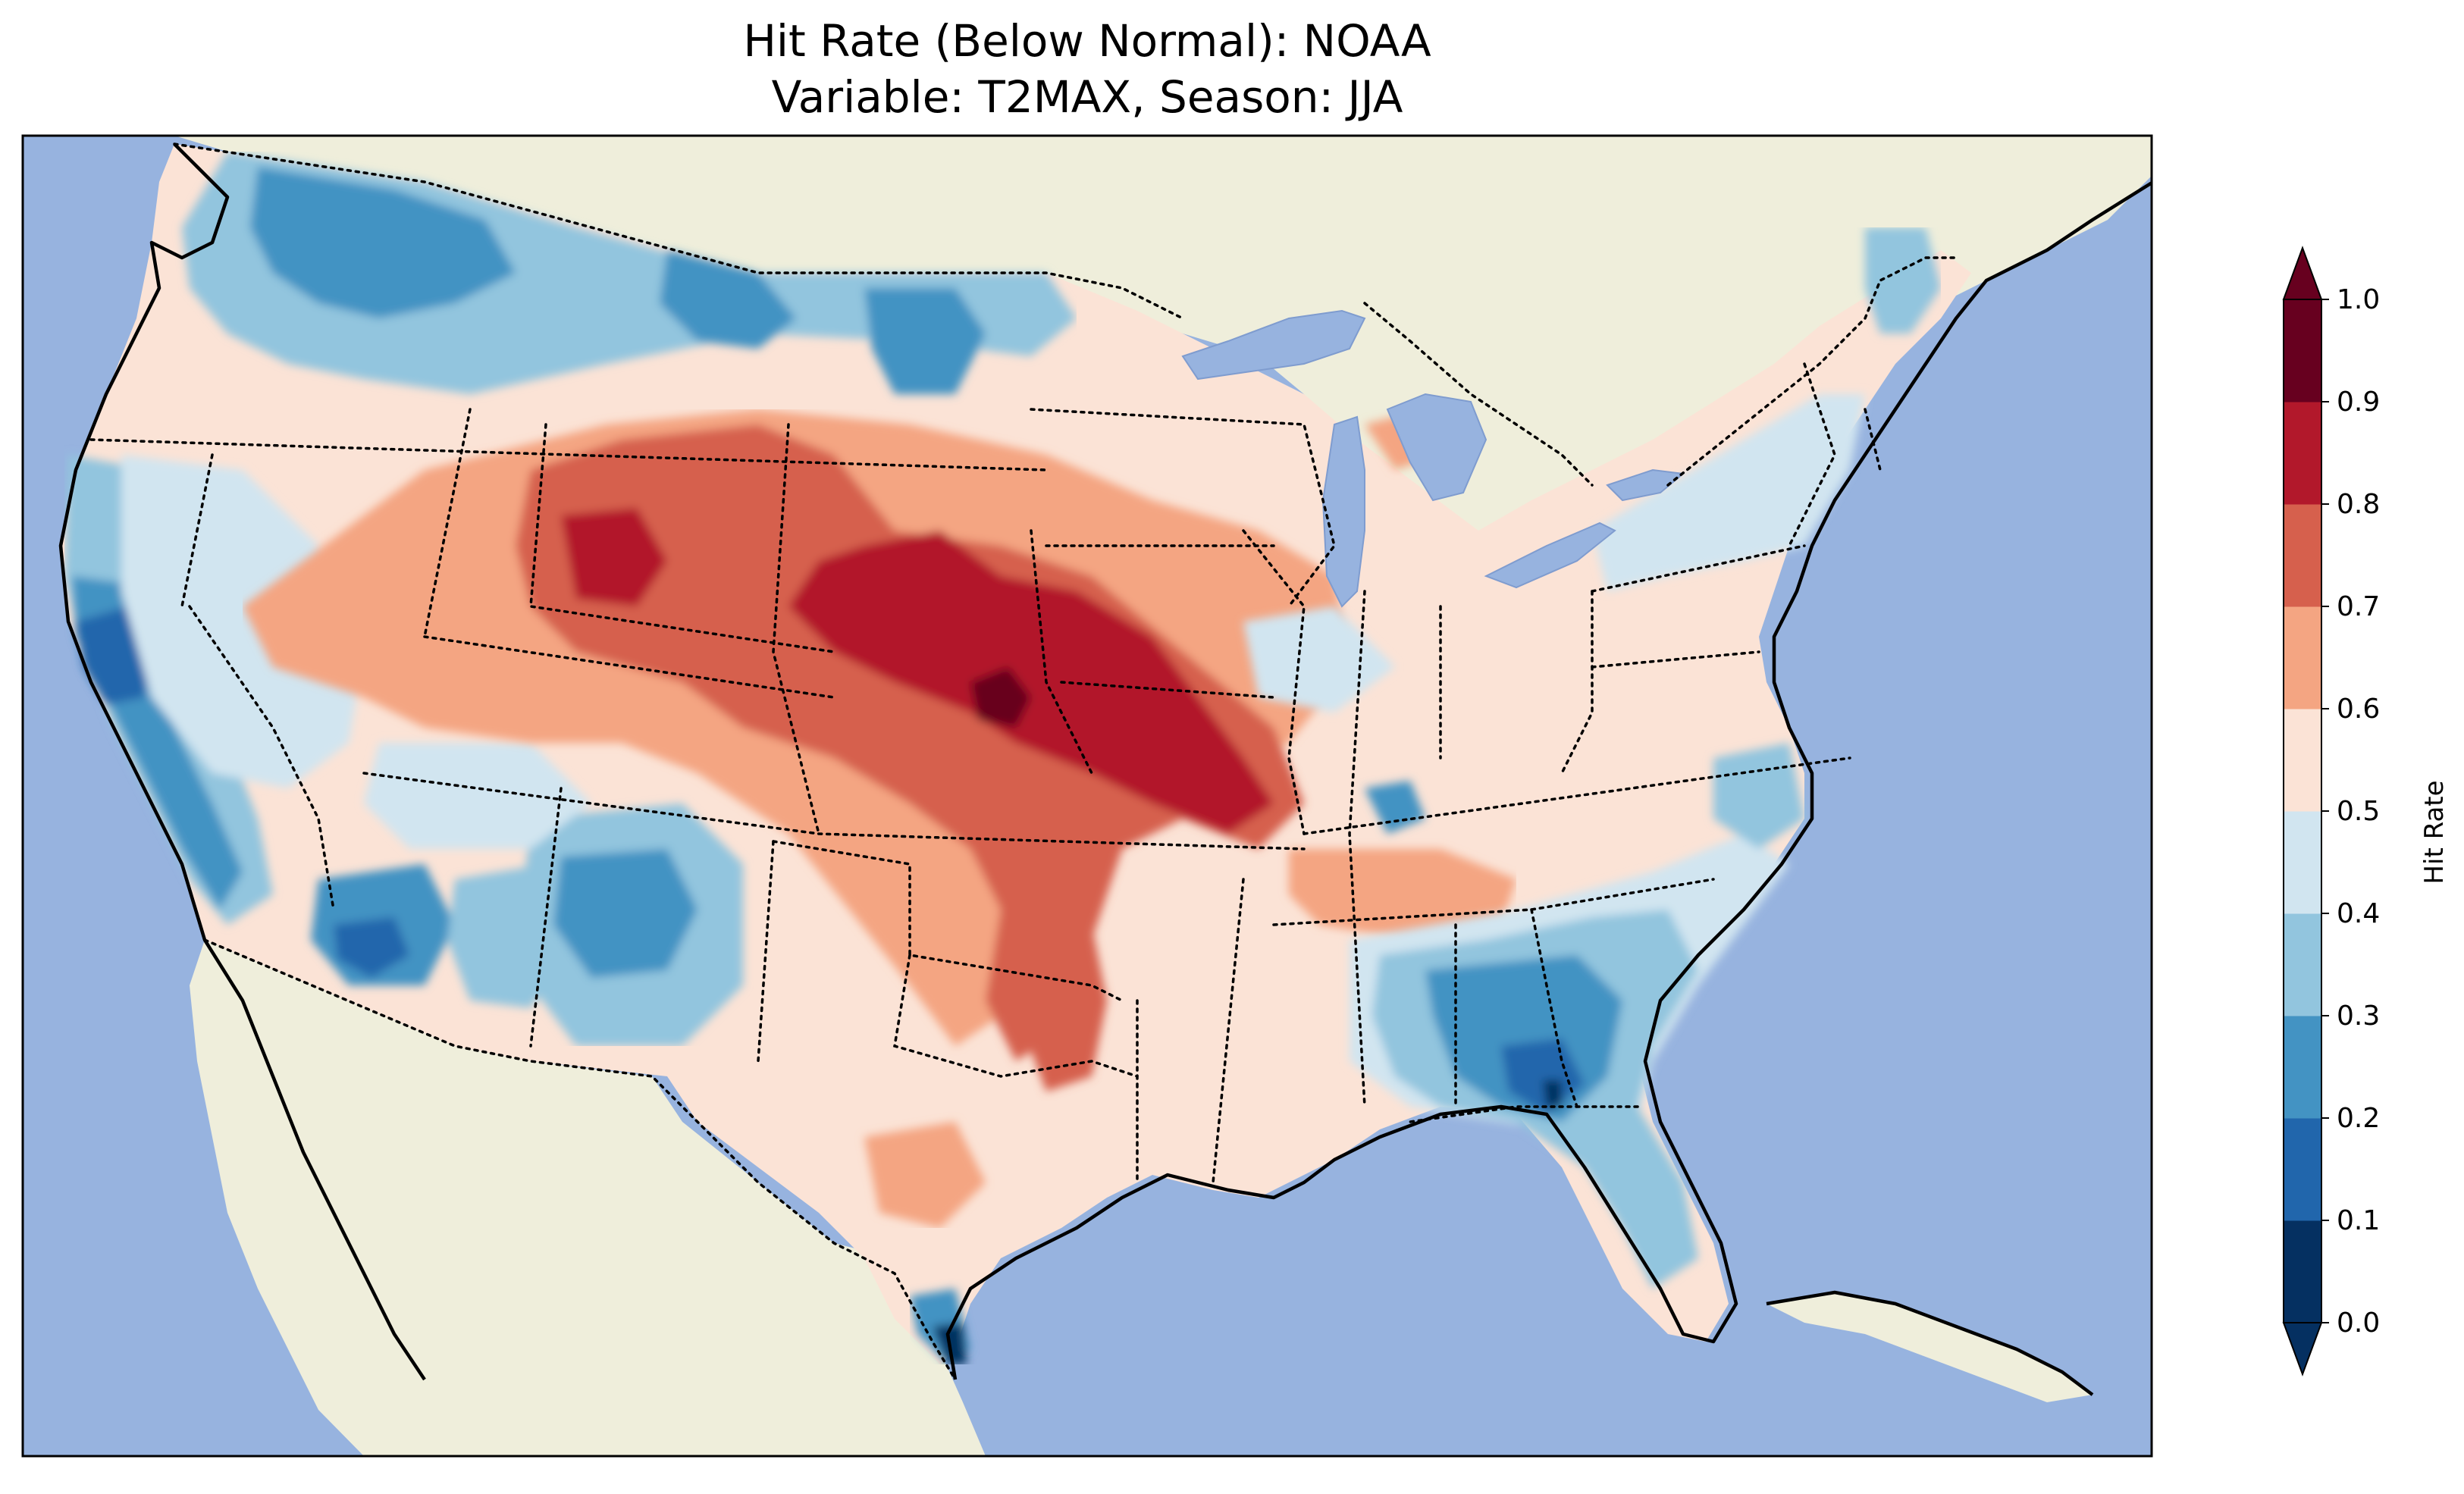  Describe the element at coordinates (1395, 807) in the screenshot. I see `region-ky-mid-blue` at that location.